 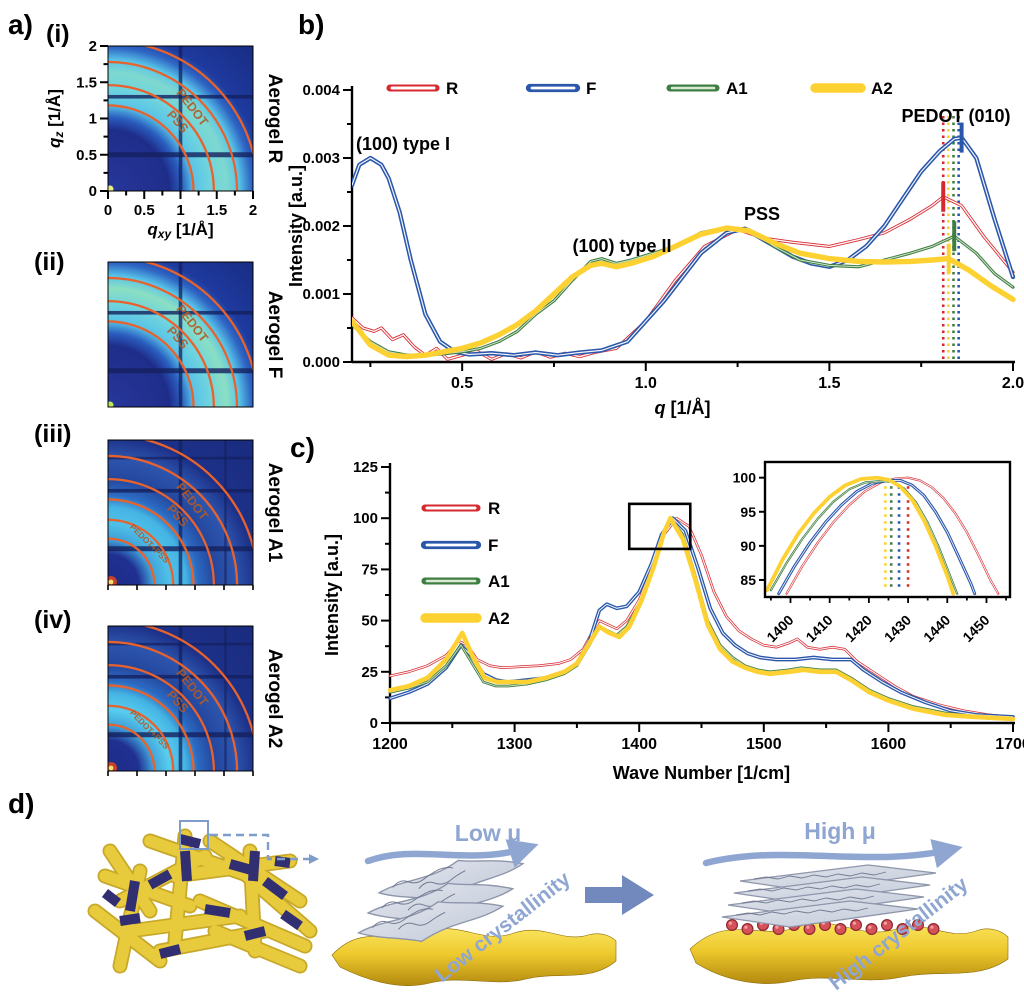 I want to click on subpanel-label: (iii), so click(x=53, y=434).